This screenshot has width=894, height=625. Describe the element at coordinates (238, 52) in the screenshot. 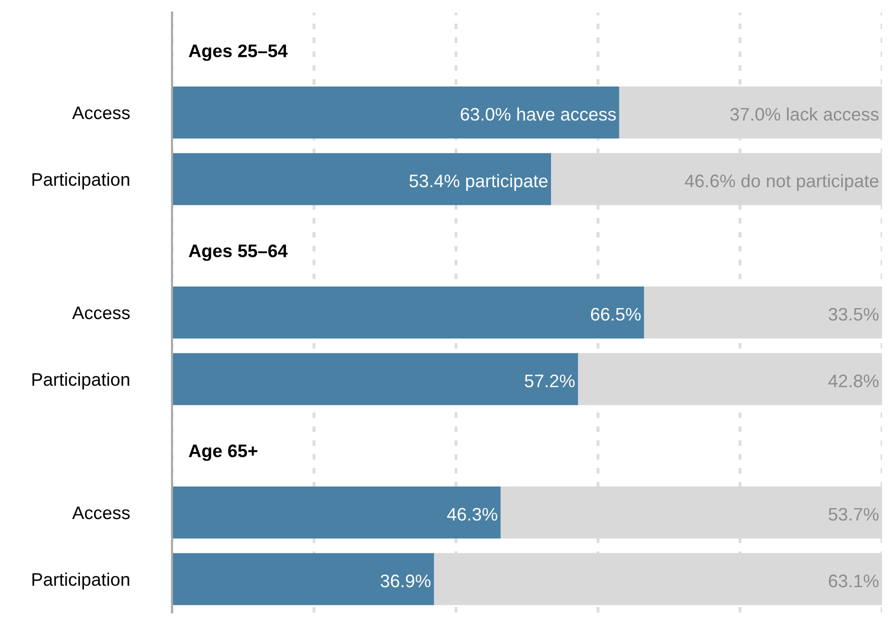

I see `annotation: Ages 25–54` at that location.